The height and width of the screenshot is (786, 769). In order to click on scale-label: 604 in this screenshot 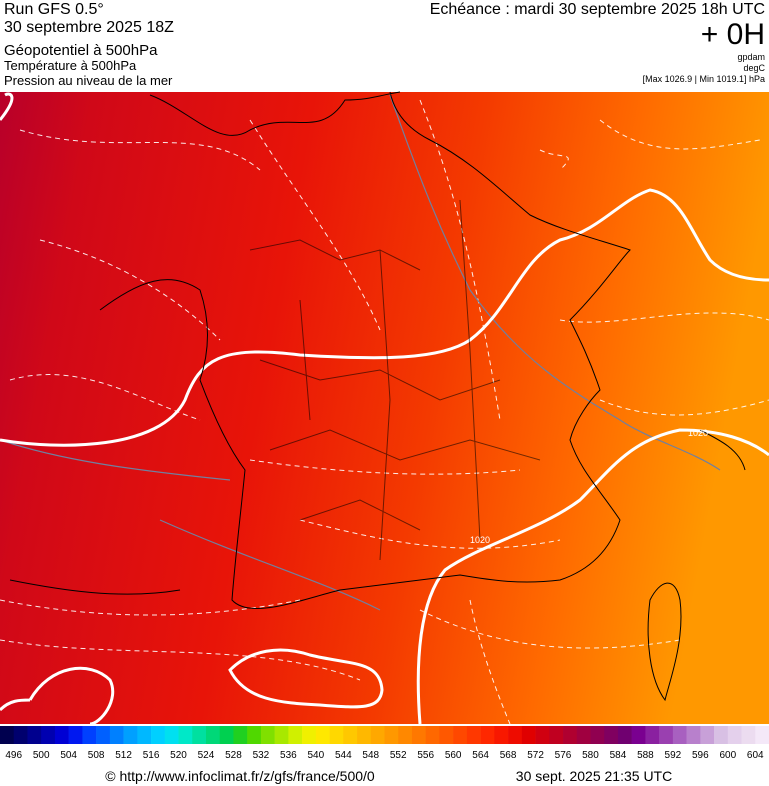, I will do `click(755, 755)`.